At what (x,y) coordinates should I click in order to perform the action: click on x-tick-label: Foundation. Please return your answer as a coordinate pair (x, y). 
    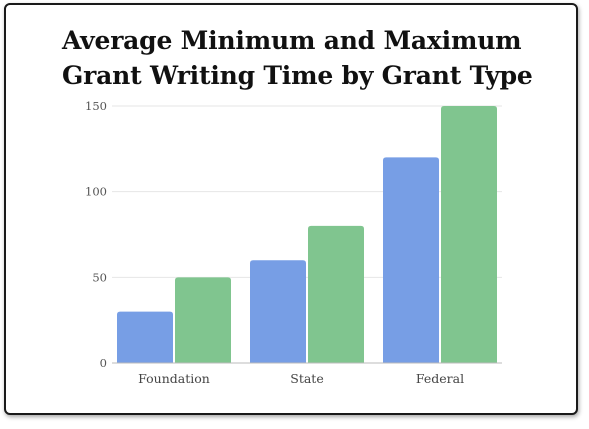
    Looking at the image, I should click on (174, 378).